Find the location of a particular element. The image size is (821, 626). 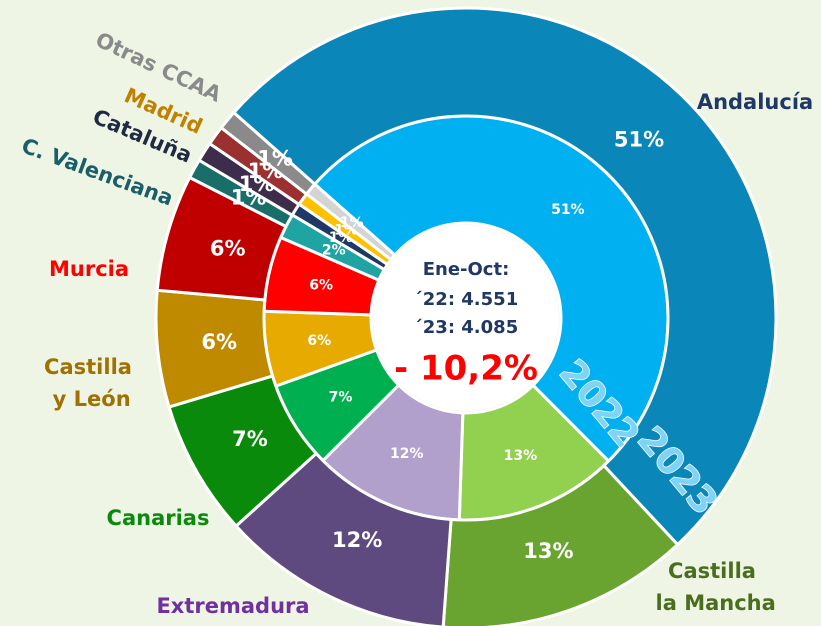

center-text: Ene-Oct: is located at coordinates (466, 269).